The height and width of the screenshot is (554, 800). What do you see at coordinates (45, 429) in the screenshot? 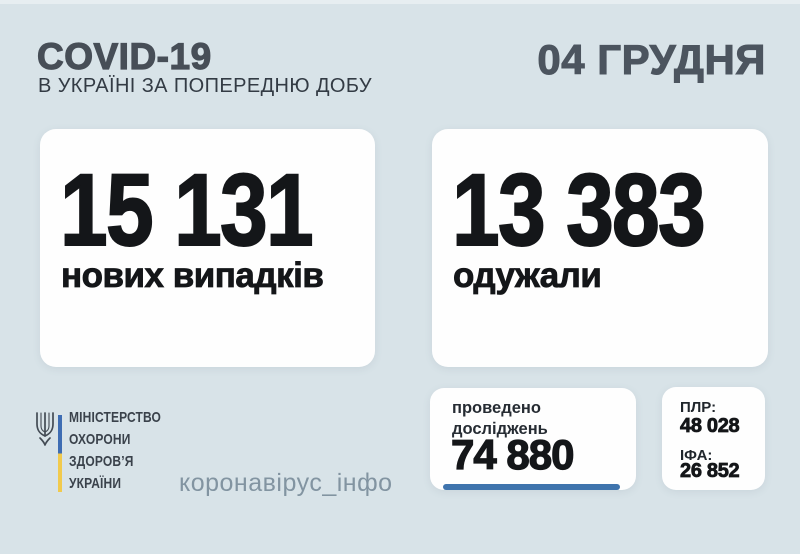
I see `trident-icon` at bounding box center [45, 429].